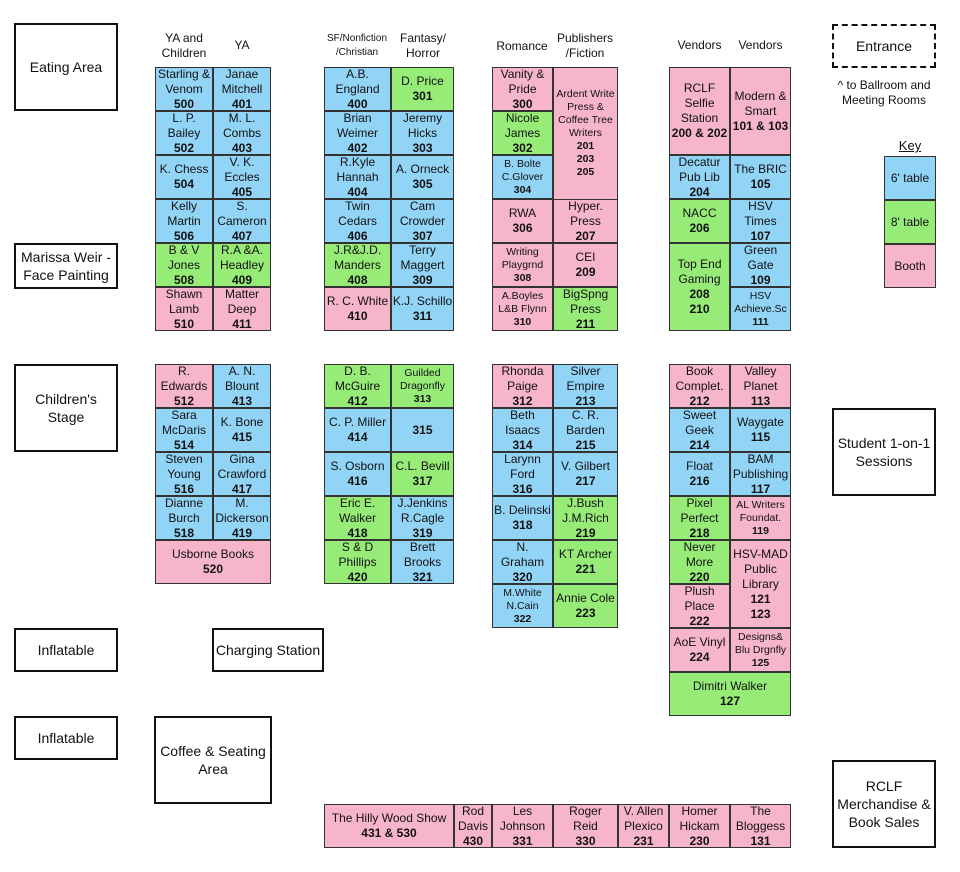  Describe the element at coordinates (585, 613) in the screenshot. I see `booth-number: 223` at that location.